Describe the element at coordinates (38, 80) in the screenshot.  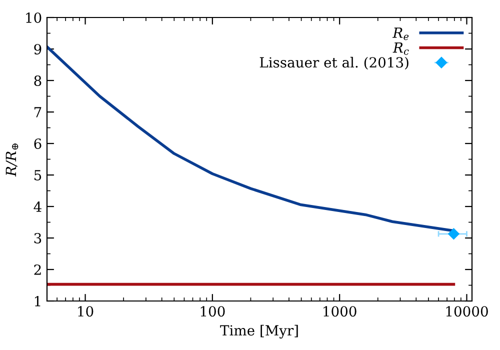
I see `y-tick-label: 8` at that location.